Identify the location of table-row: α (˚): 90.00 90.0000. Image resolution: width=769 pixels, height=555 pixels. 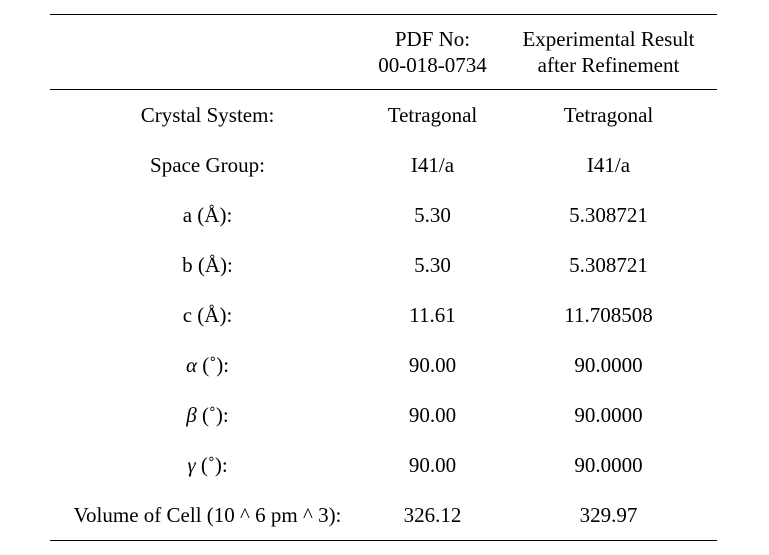
(383, 365).